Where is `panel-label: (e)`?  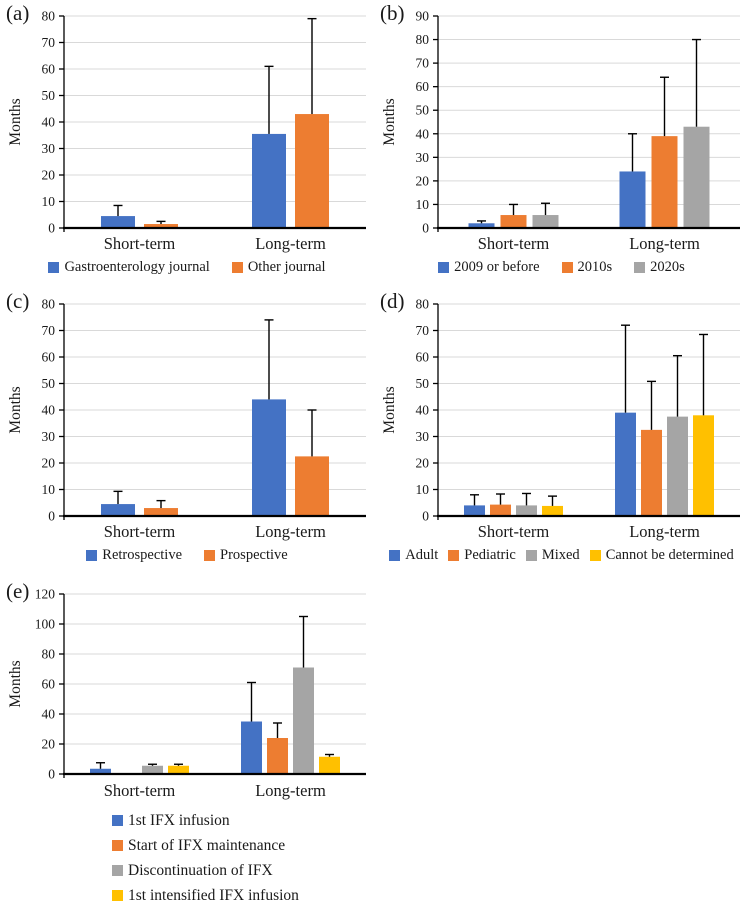 panel-label: (e) is located at coordinates (18, 591).